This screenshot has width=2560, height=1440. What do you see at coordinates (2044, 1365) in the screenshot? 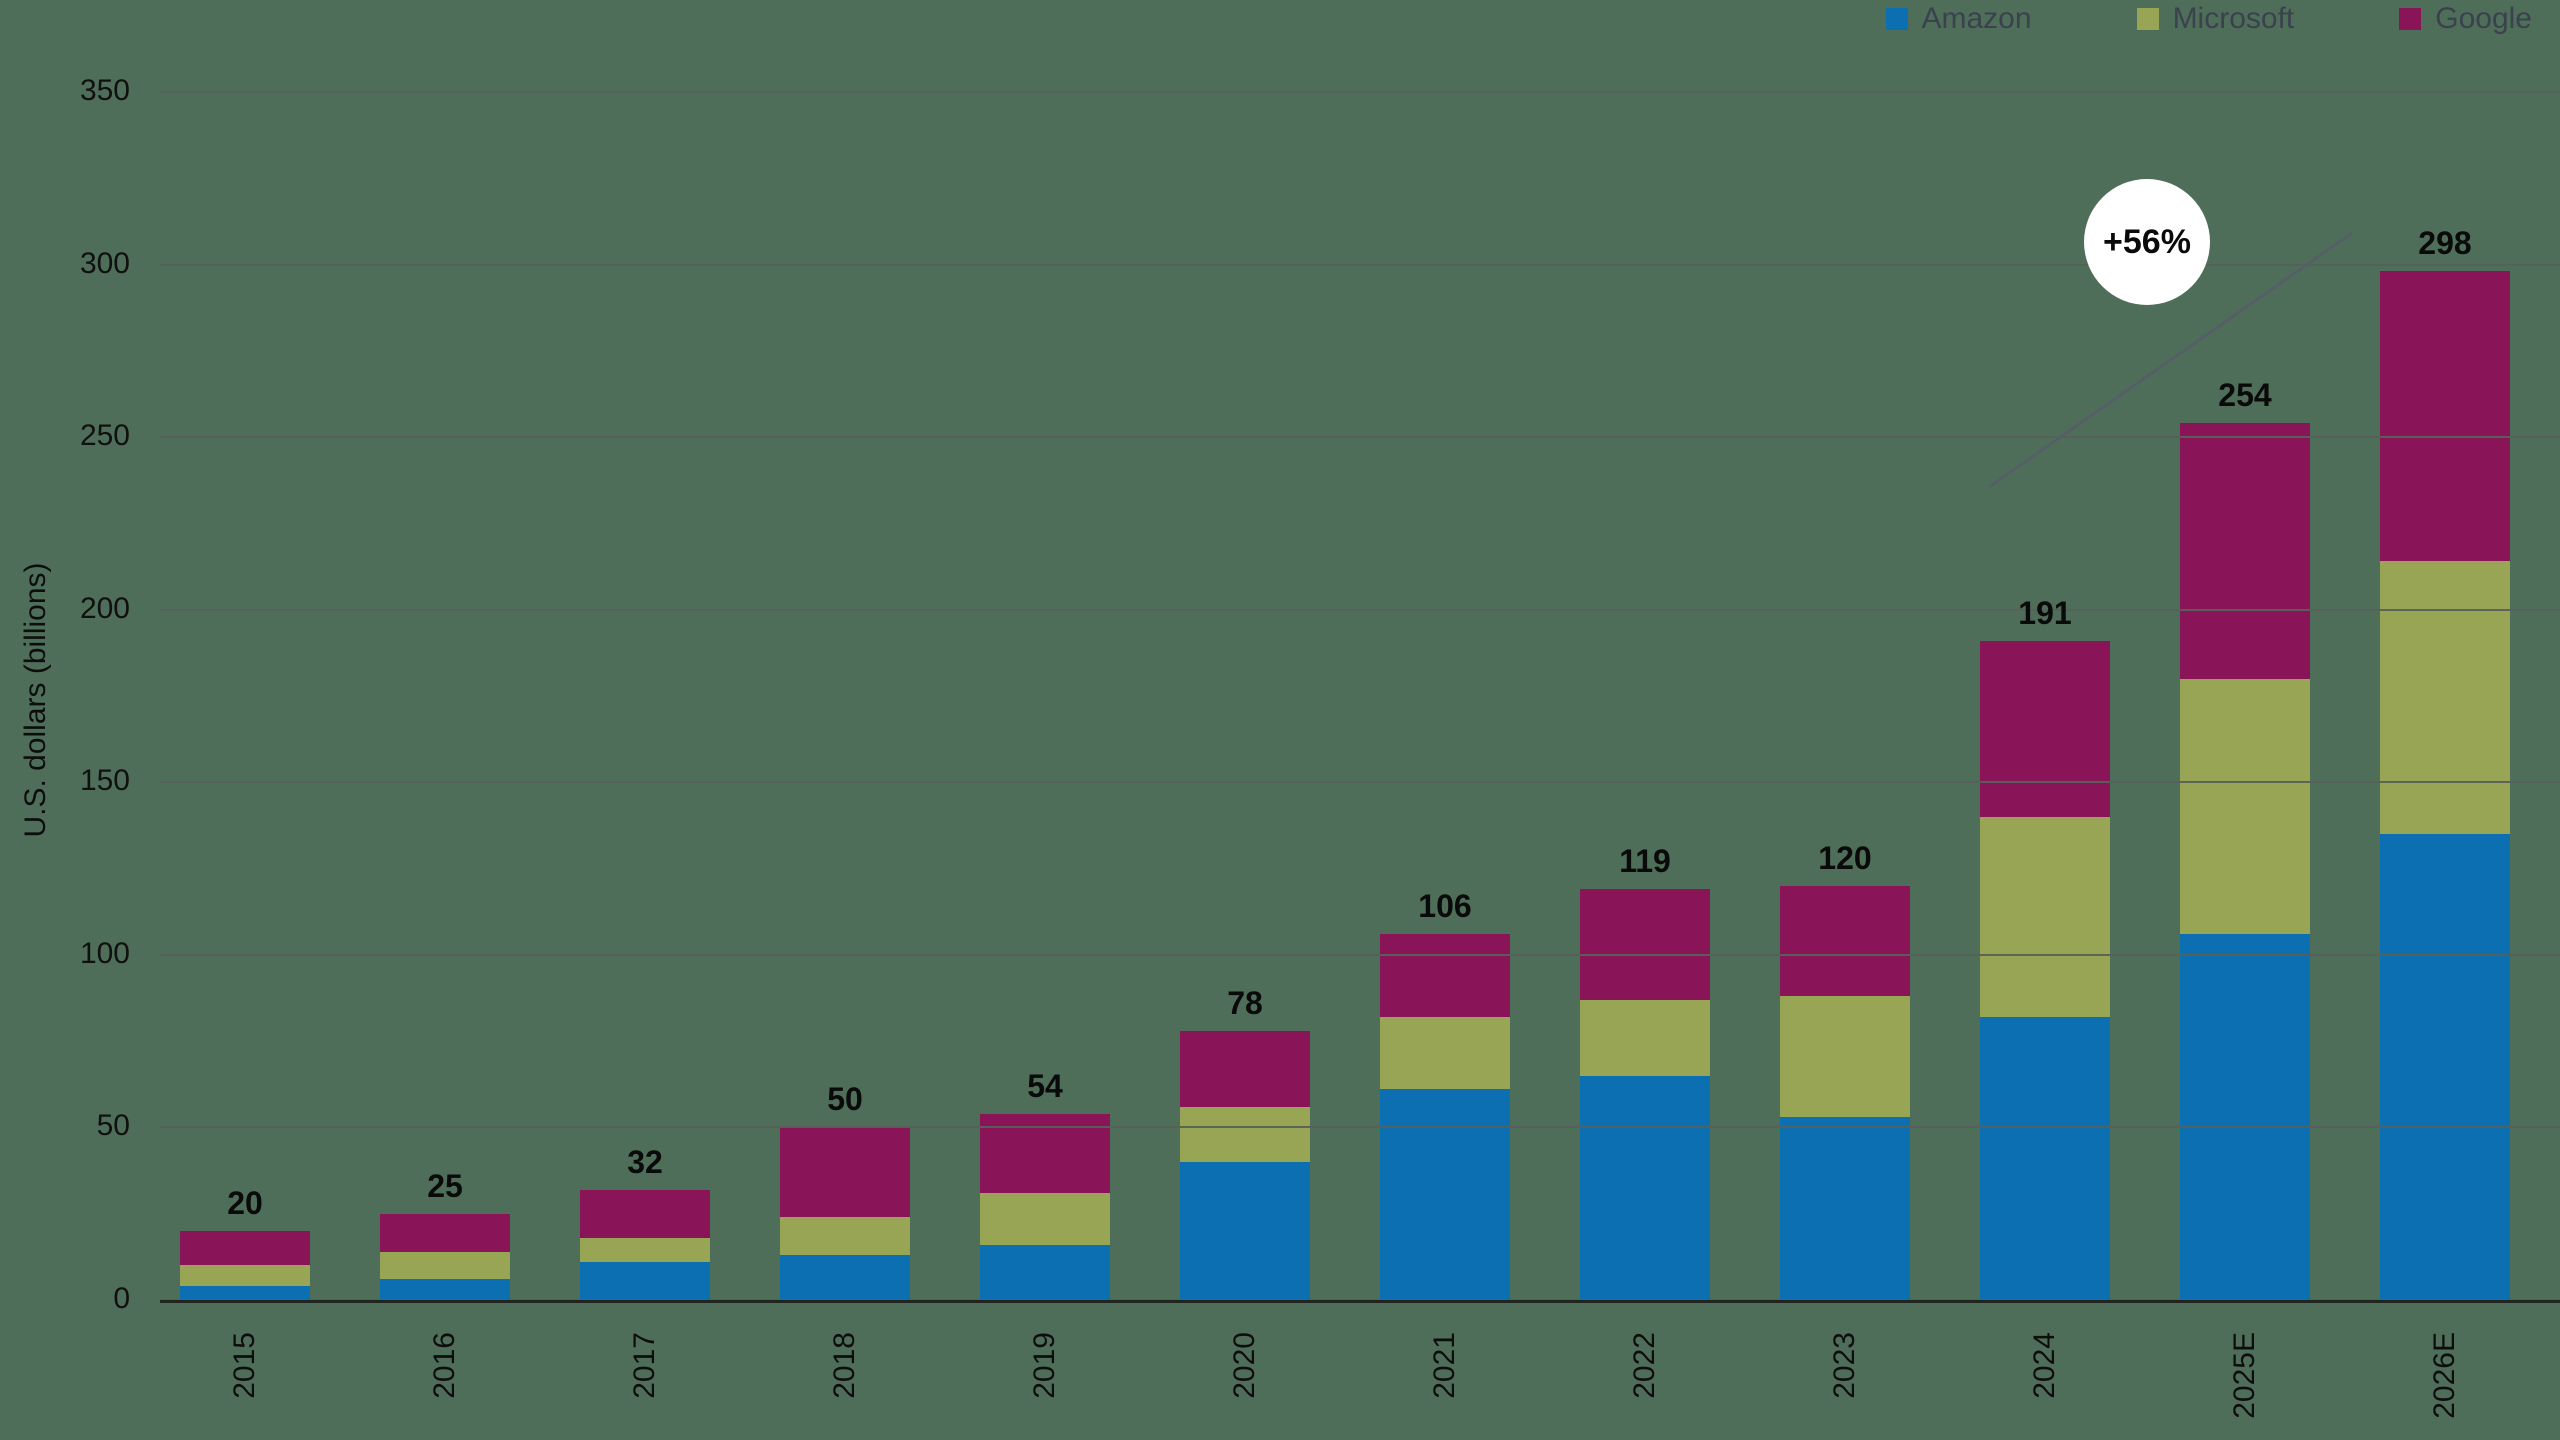
I see `x-tick-label-2024: 2024` at bounding box center [2044, 1365].